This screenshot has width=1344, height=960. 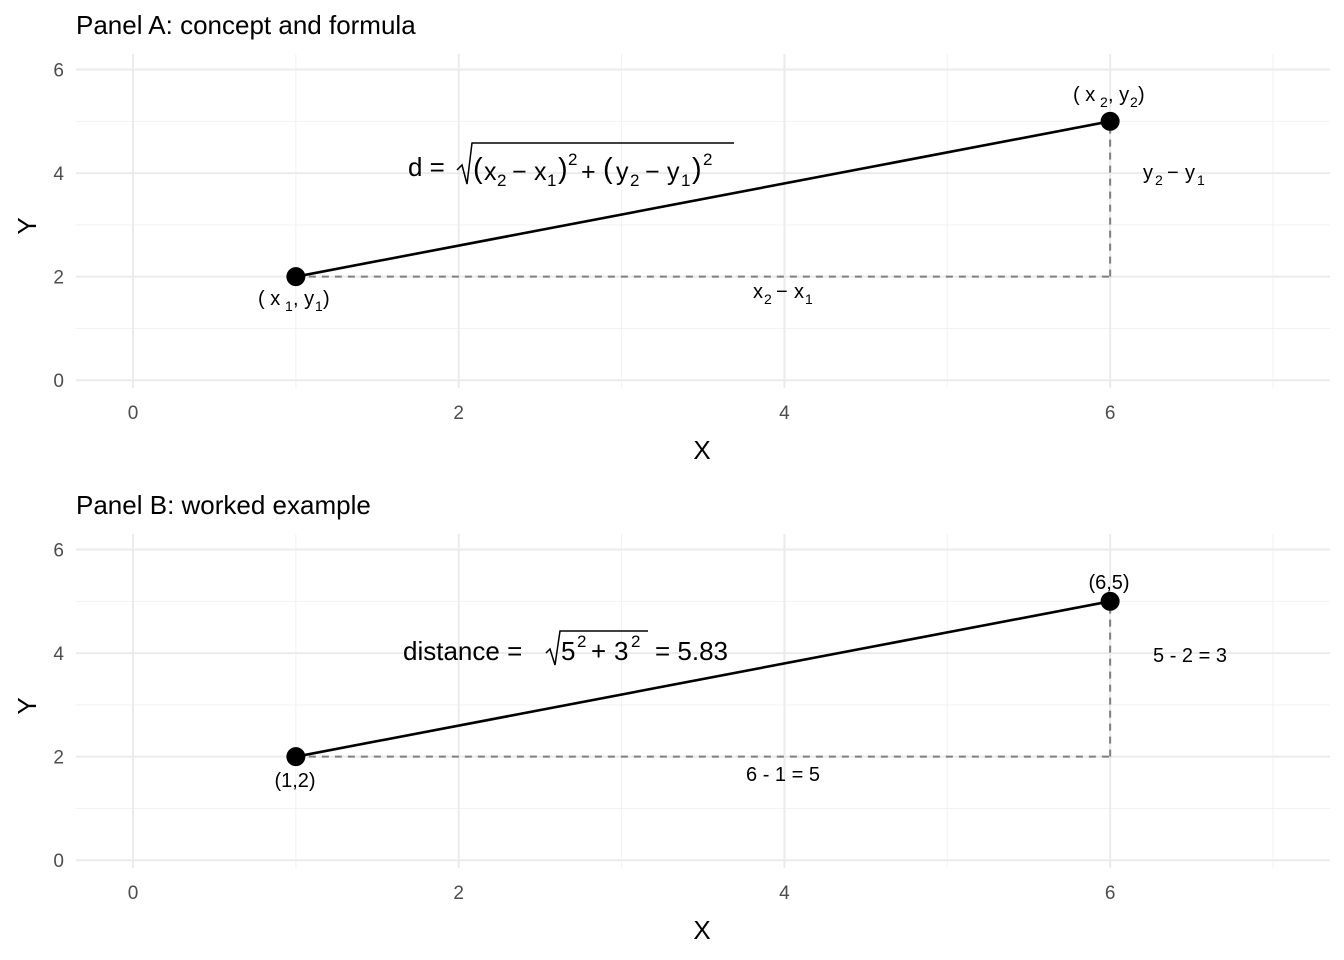 I want to click on panel-b-distance-segment, so click(x=703, y=679).